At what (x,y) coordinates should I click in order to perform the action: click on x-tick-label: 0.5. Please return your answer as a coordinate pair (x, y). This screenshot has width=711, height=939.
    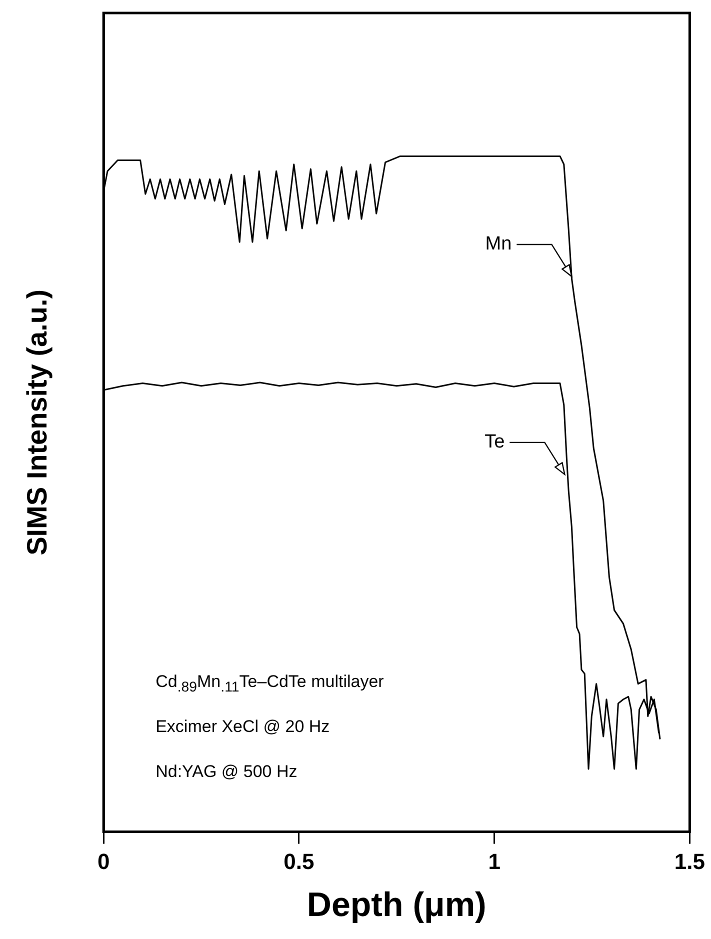
    Looking at the image, I should click on (299, 861).